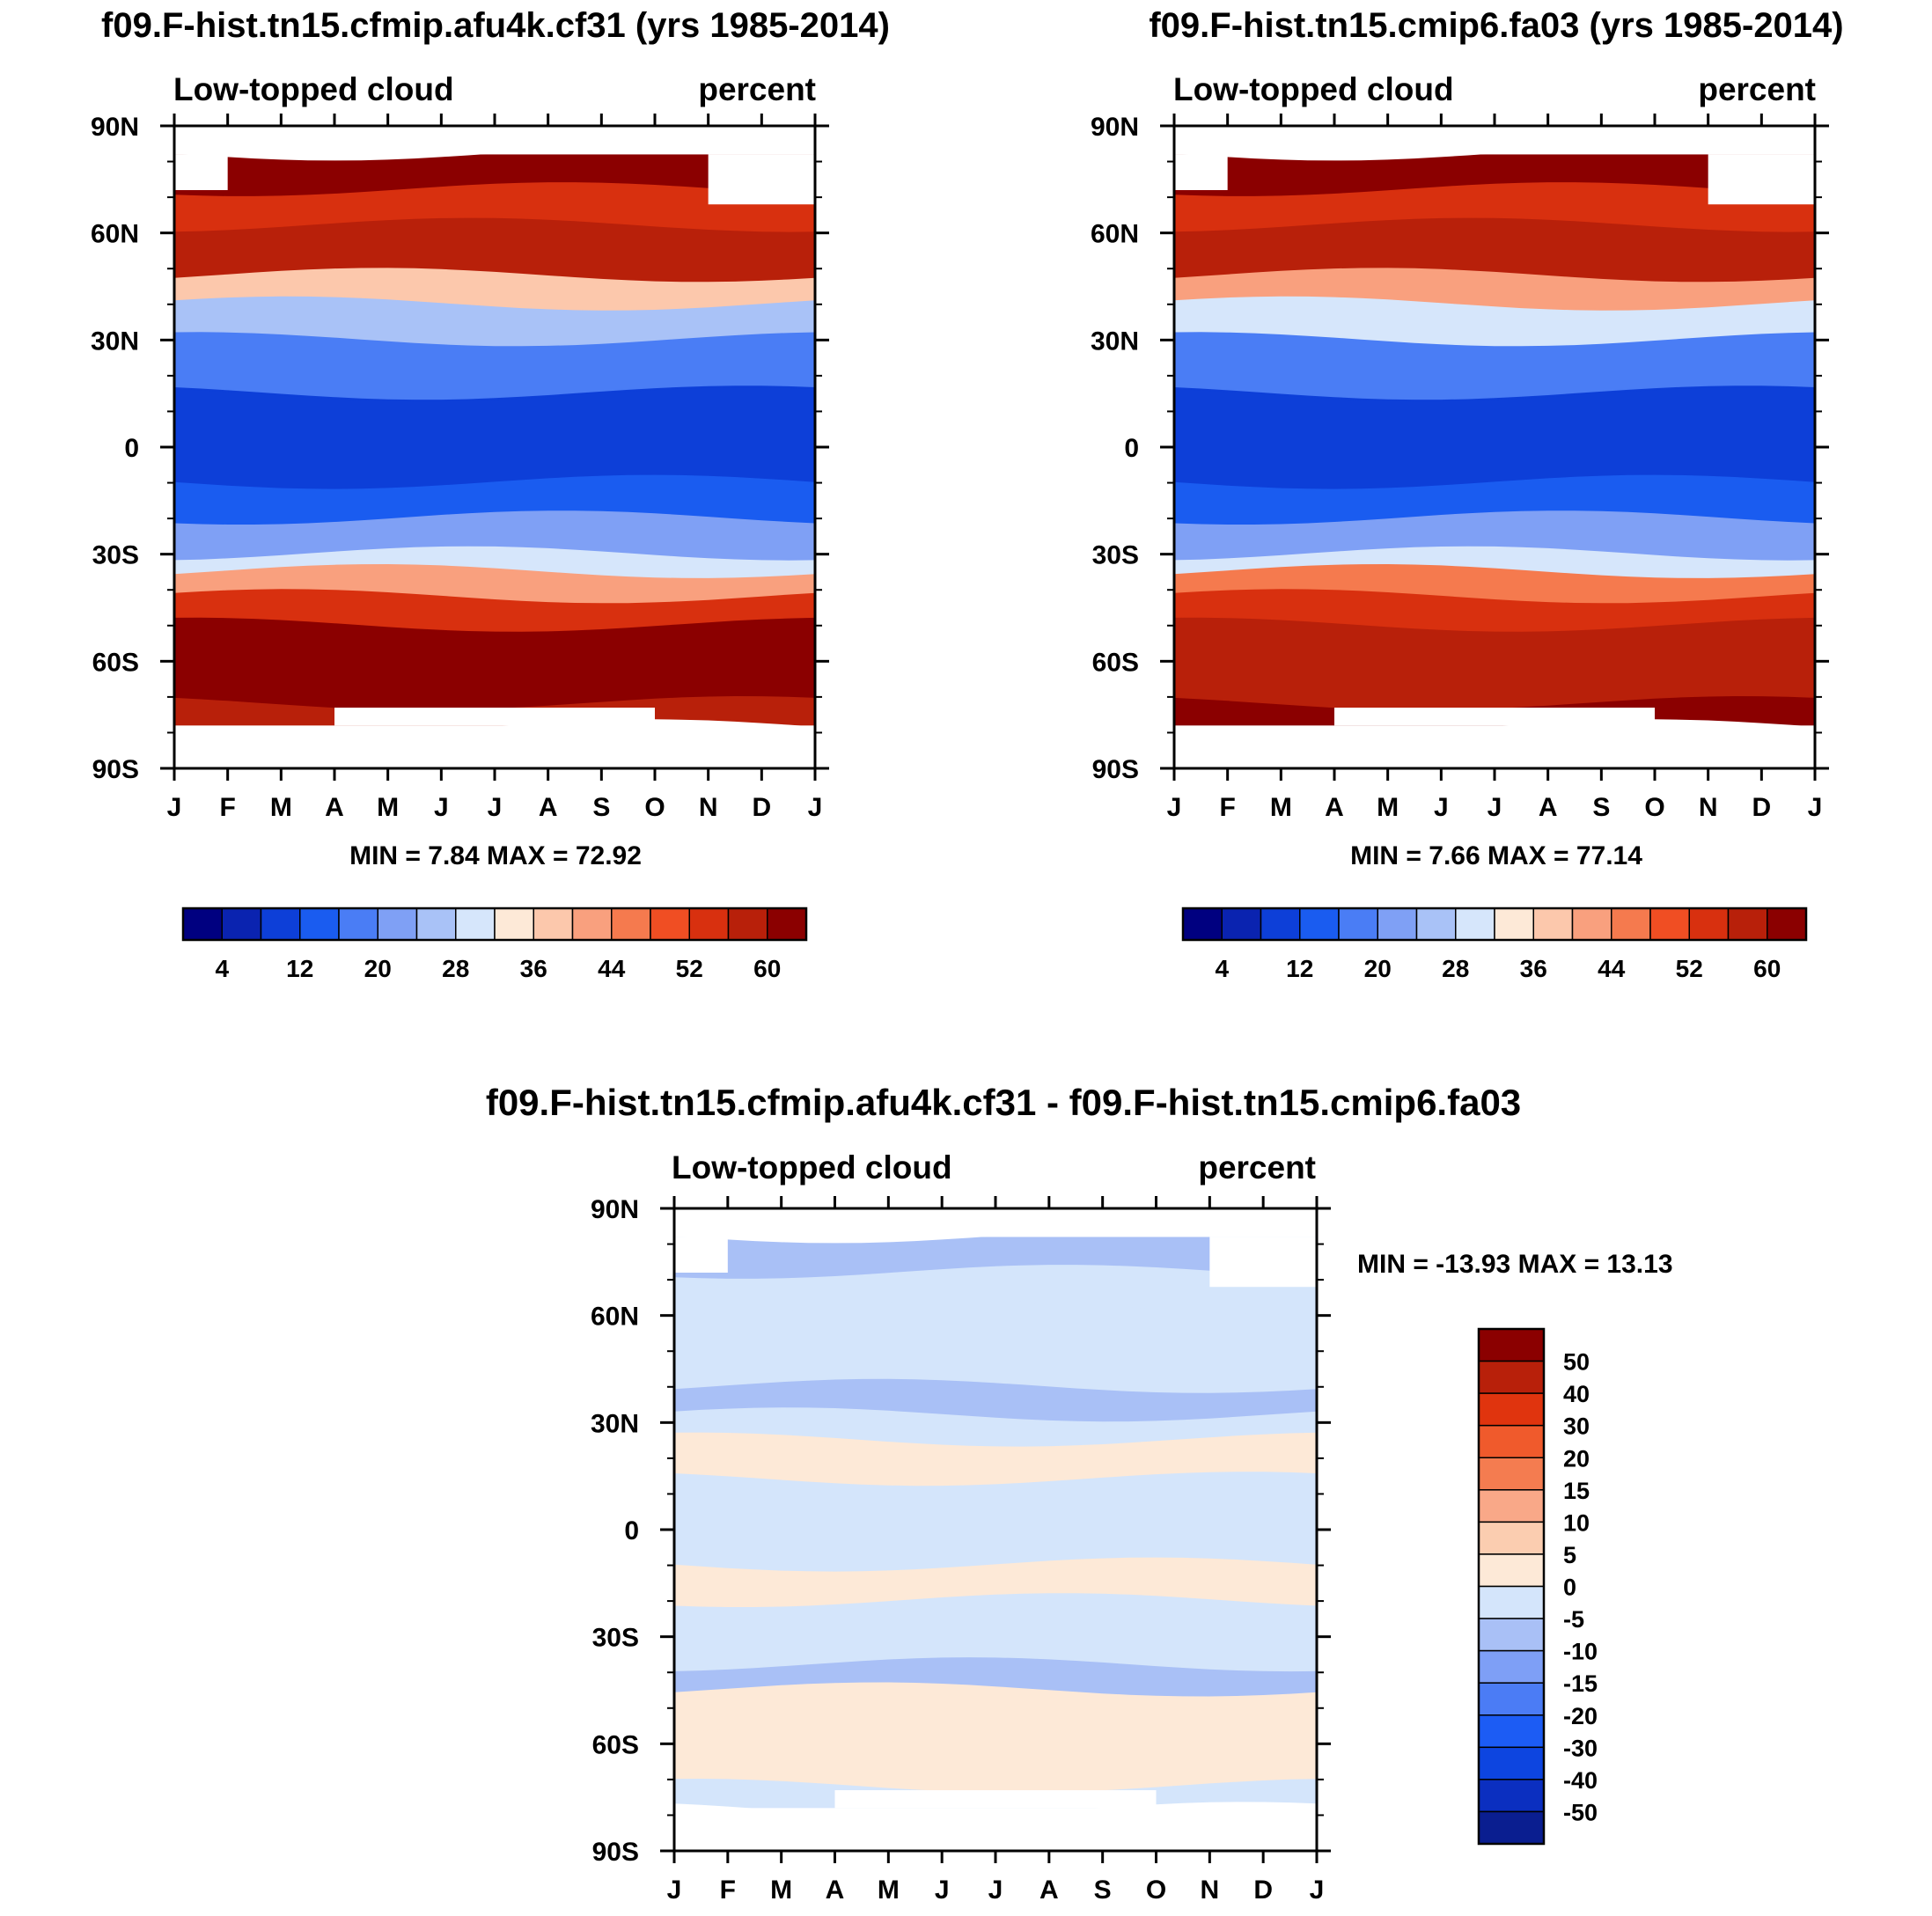  I want to click on colorbar-label: 20, so click(1576, 1458).